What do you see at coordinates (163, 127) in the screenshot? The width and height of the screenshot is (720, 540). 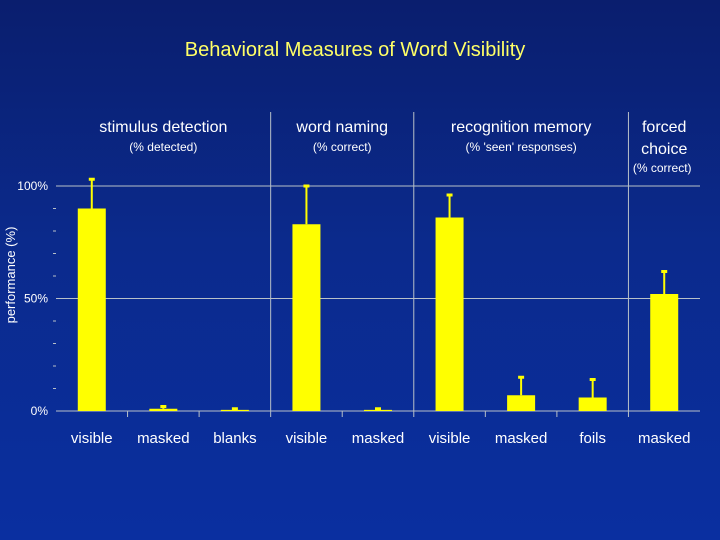 I see `group-title: stimulus detection` at bounding box center [163, 127].